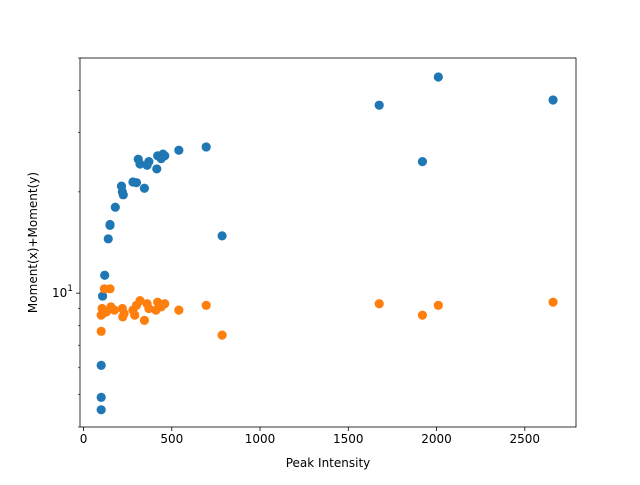 Image resolution: width=640 pixels, height=485 pixels. Describe the element at coordinates (66, 242) in the screenshot. I see `y-axis-ticks: 101` at that location.